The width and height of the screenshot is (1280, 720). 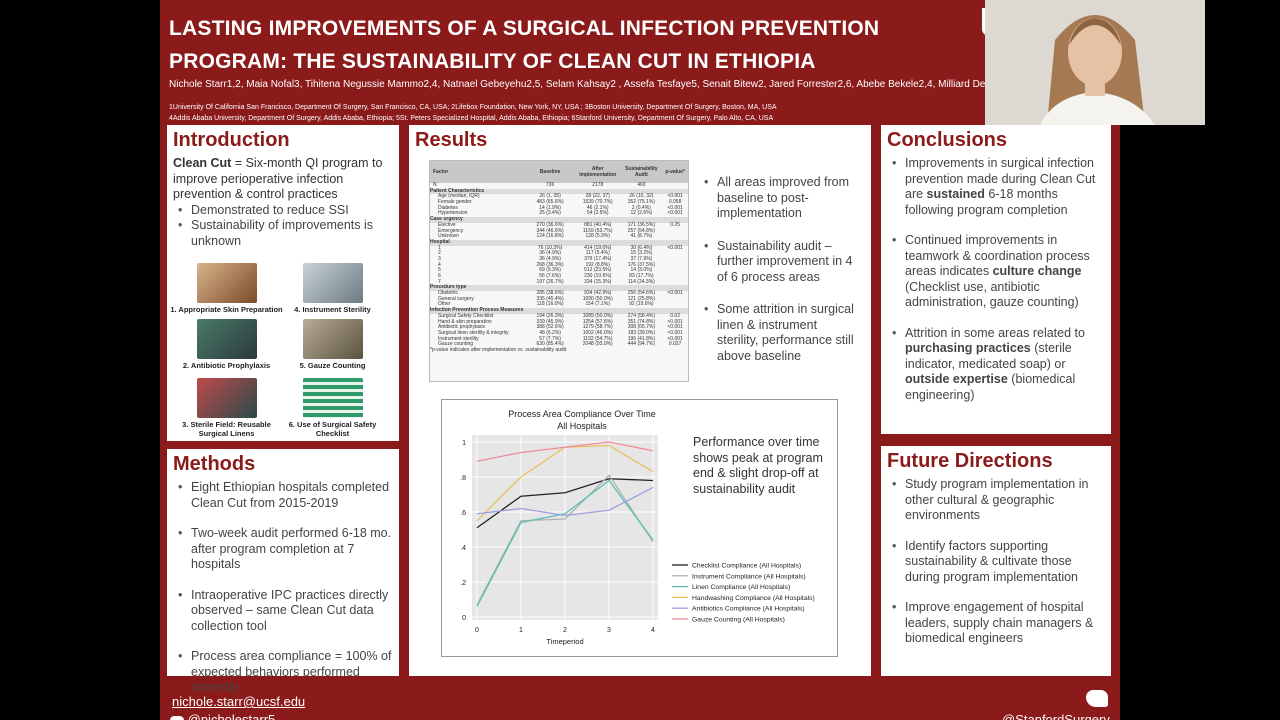 What do you see at coordinates (559, 208) in the screenshot?
I see `table-row: Diabetes 14 (1.9%) 46 (2.1%) 2 (0.4%) <0.001` at bounding box center [559, 208].